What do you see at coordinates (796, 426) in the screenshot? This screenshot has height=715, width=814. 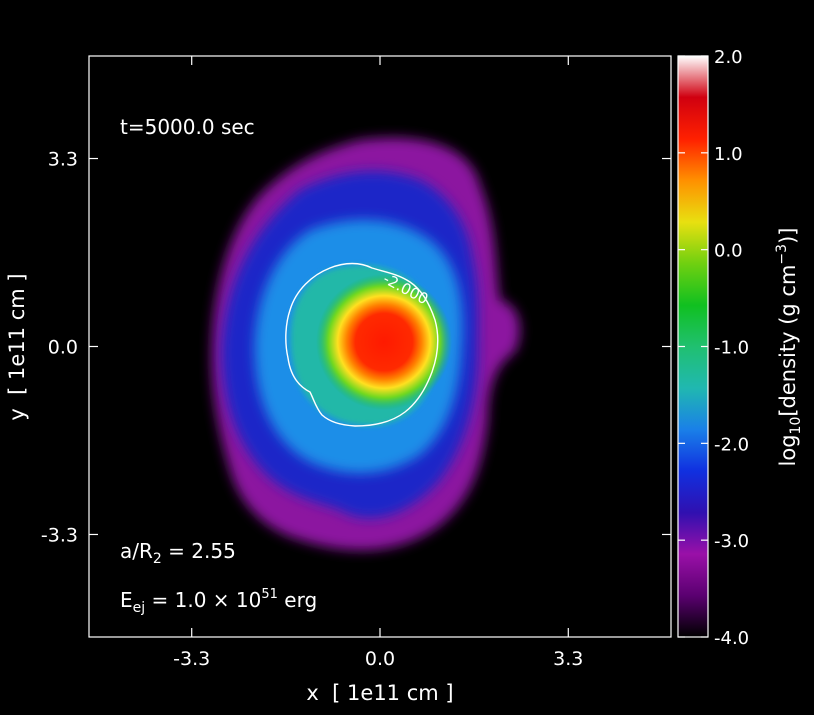 I see `colorbar-label-sub: 10` at bounding box center [796, 426].